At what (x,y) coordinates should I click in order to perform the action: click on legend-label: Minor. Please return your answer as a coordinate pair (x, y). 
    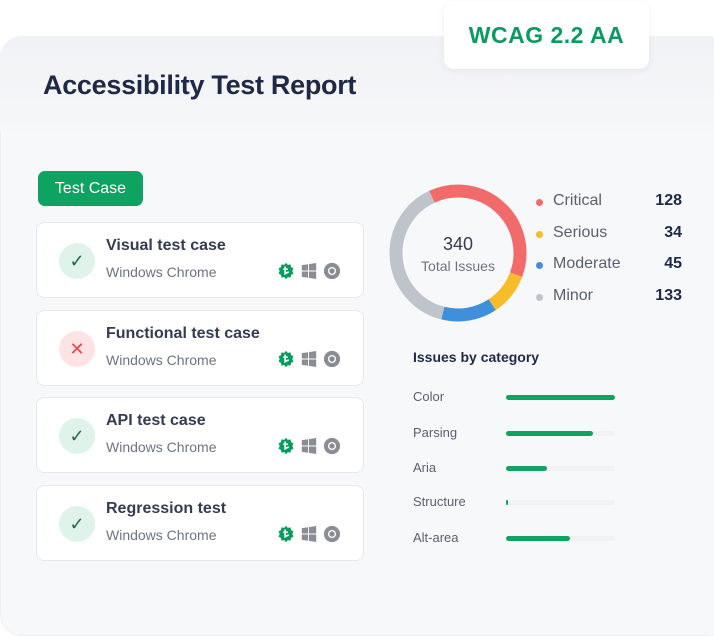
    Looking at the image, I should click on (573, 295).